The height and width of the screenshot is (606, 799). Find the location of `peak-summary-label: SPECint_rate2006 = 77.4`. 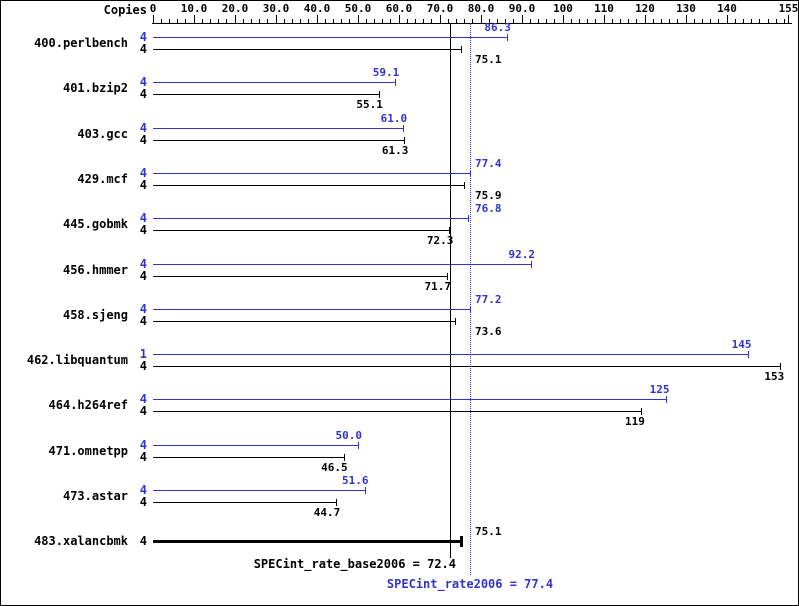

peak-summary-label: SPECint_rate2006 = 77.4 is located at coordinates (470, 584).